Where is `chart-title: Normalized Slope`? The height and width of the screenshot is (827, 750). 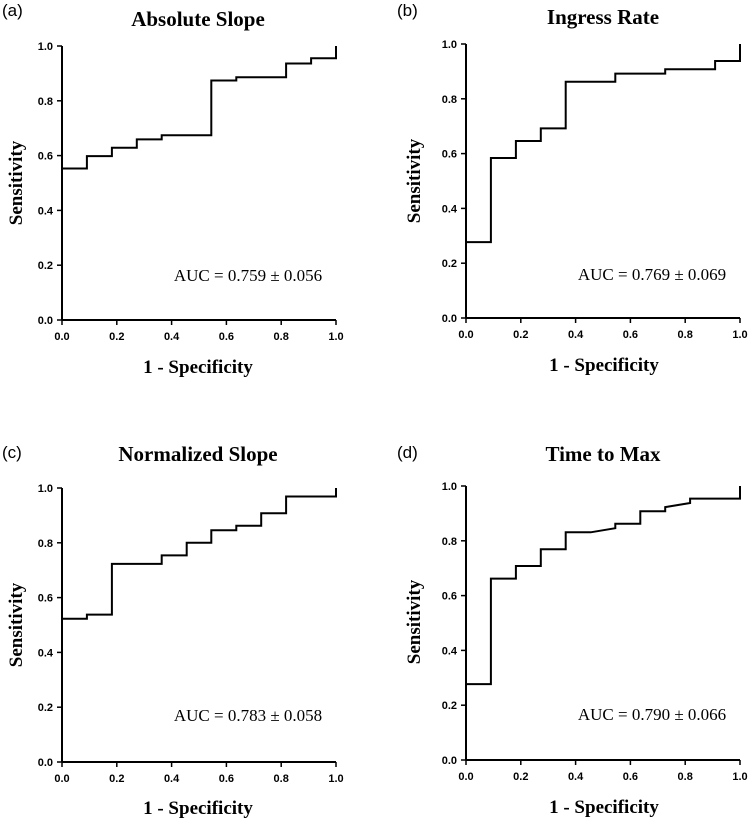 chart-title: Normalized Slope is located at coordinates (197, 454).